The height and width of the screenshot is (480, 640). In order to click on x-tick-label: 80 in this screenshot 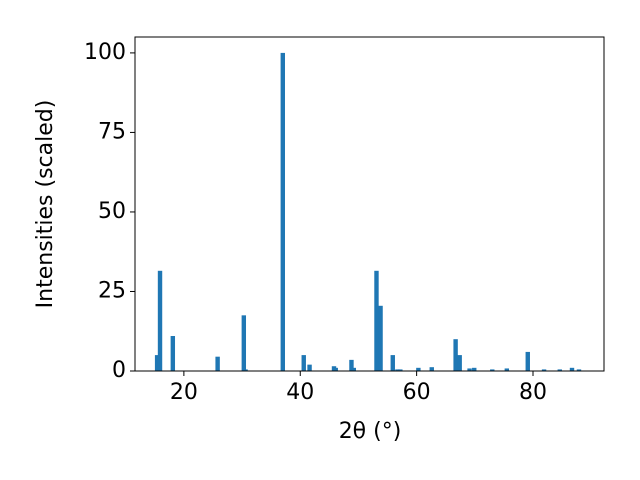, I will do `click(533, 392)`.